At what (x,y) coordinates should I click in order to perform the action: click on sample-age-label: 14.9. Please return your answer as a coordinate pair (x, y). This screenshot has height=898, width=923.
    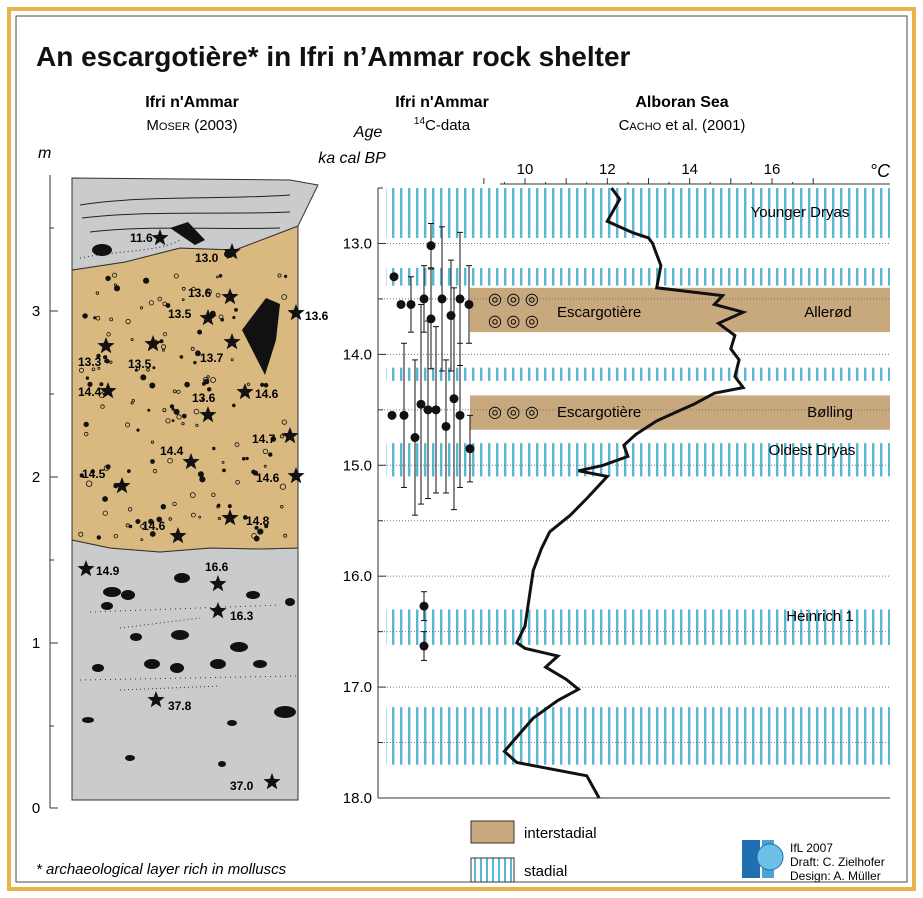
    Looking at the image, I should click on (108, 571).